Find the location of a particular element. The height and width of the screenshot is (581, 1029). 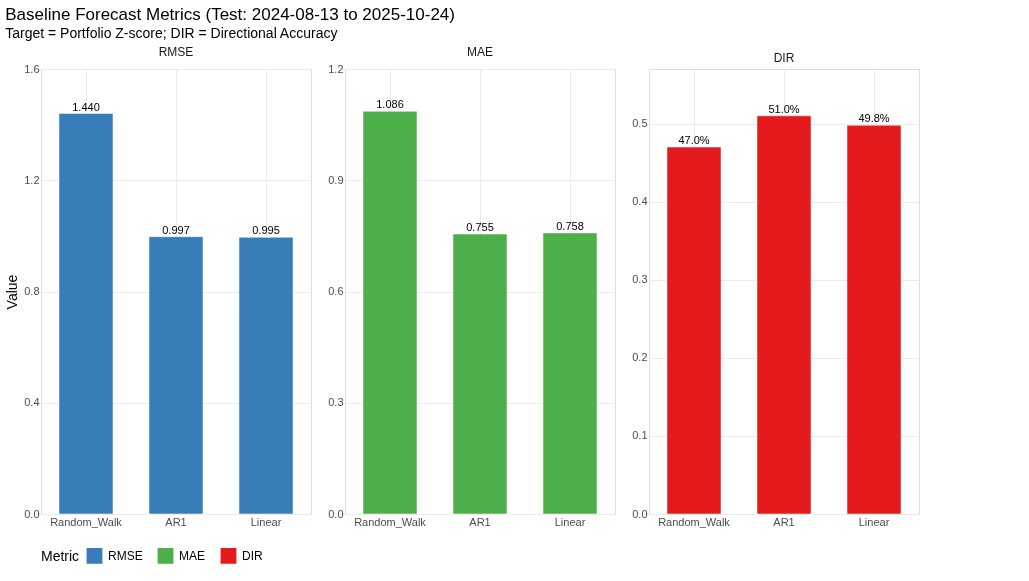

data-label: 0.997 is located at coordinates (176, 229).